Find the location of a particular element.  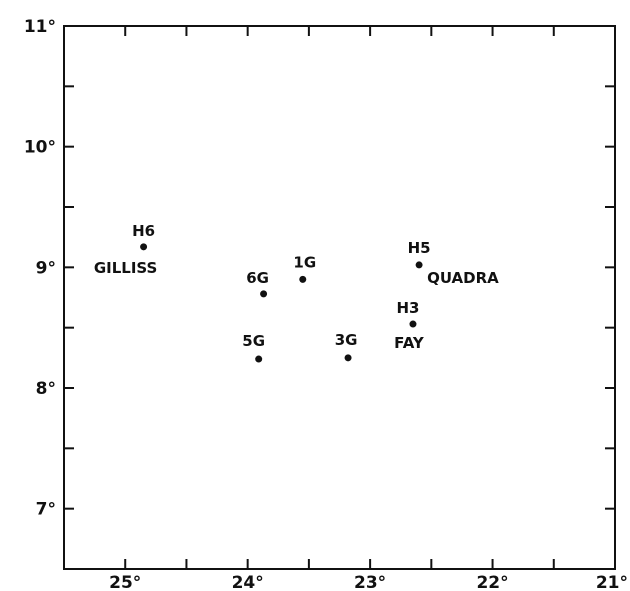

y-tick-label: 8° is located at coordinates (46, 389).